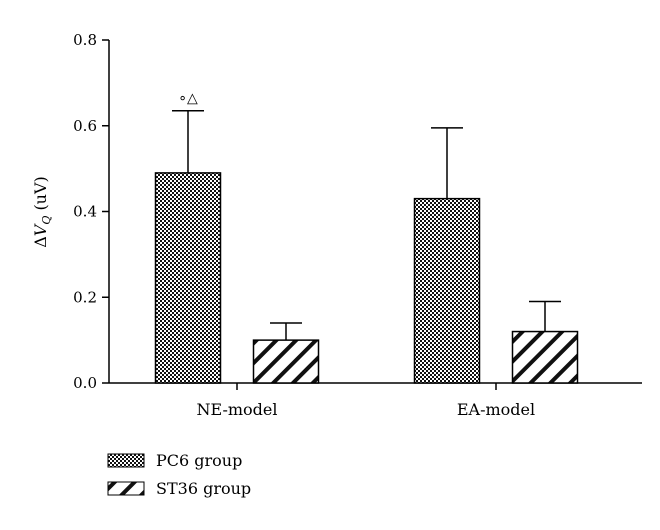 The height and width of the screenshot is (530, 660). What do you see at coordinates (179, 474) in the screenshot?
I see `legend: PC6 group ST36 group` at bounding box center [179, 474].